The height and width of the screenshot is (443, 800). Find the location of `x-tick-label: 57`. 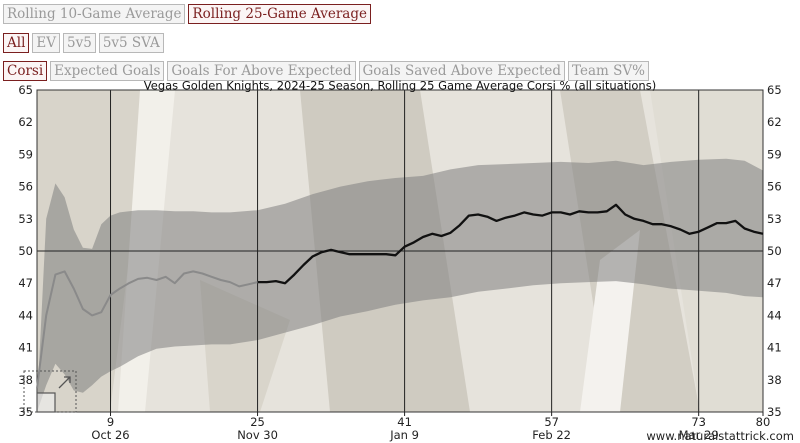

x-tick-label: 57 is located at coordinates (551, 422).